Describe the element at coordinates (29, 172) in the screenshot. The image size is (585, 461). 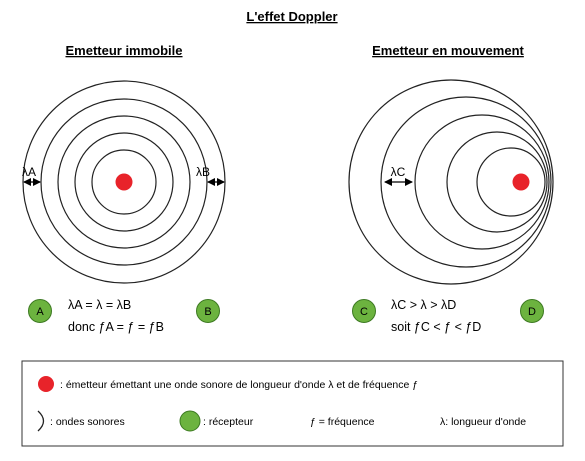
I see `wavelength-label-a: λA` at that location.